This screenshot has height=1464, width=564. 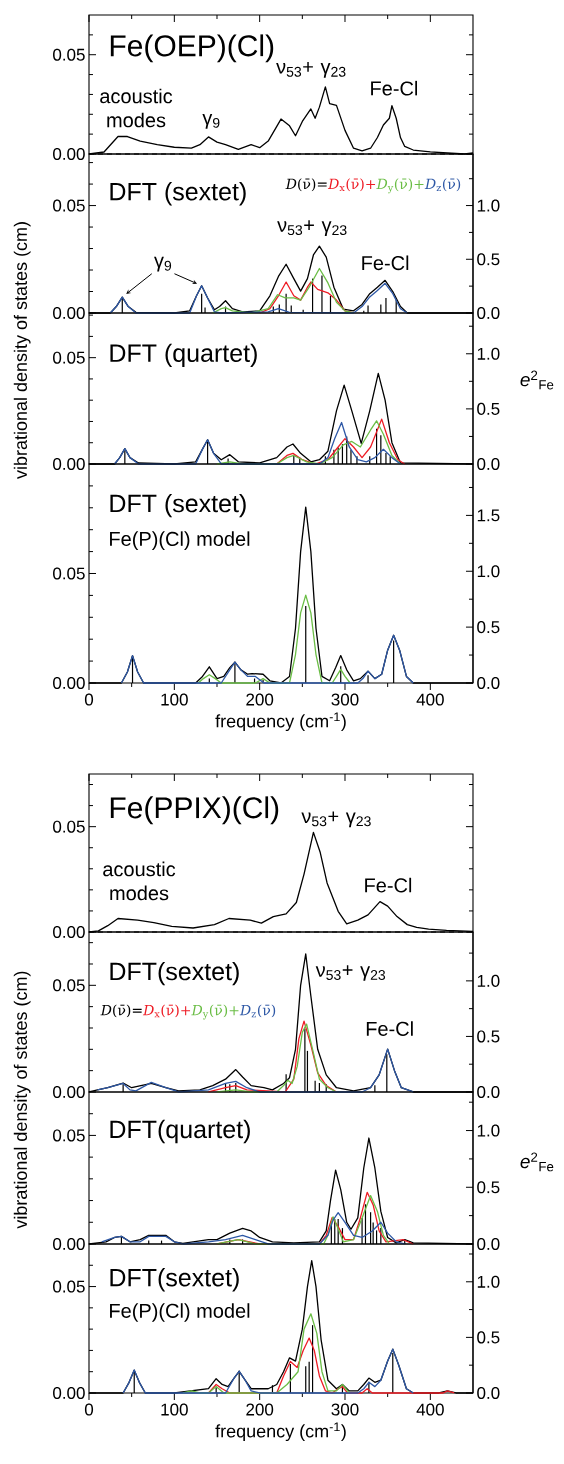 I want to click on text: DFT(quartet), so click(x=180, y=1131).